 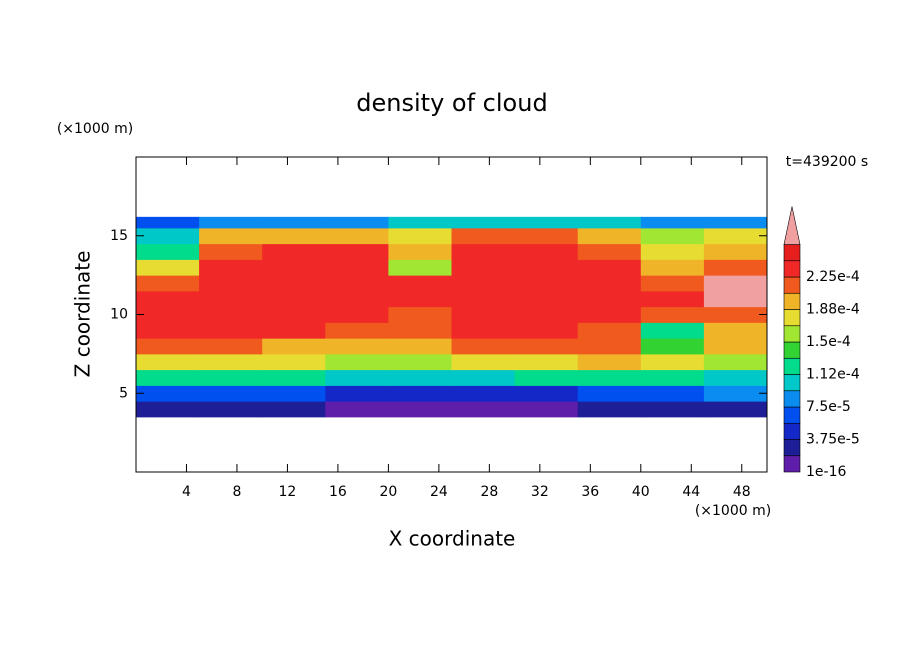 I want to click on y-unit-label: (×1000 m), so click(x=95, y=129).